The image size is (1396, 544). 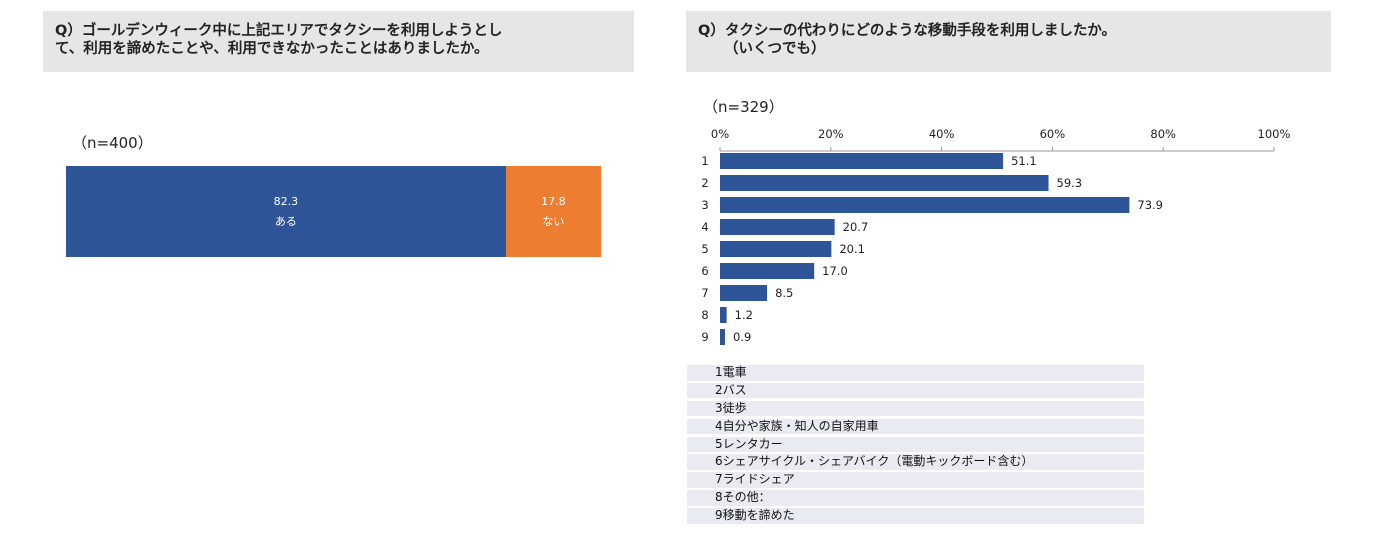 I want to click on category-label: 8, so click(x=704, y=315).